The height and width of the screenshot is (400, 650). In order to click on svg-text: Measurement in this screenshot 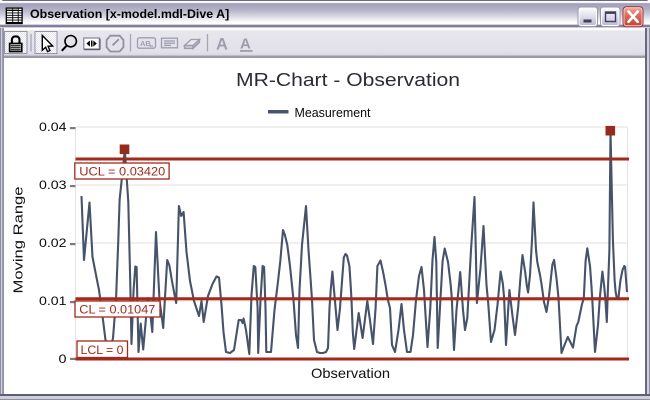, I will do `click(333, 112)`.